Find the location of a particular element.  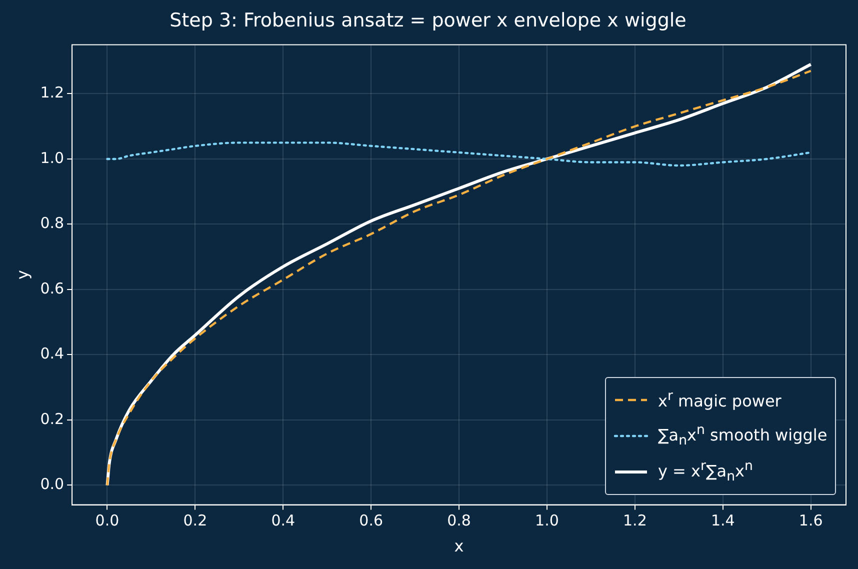

y-tick-label: 1.0 is located at coordinates (52, 157).